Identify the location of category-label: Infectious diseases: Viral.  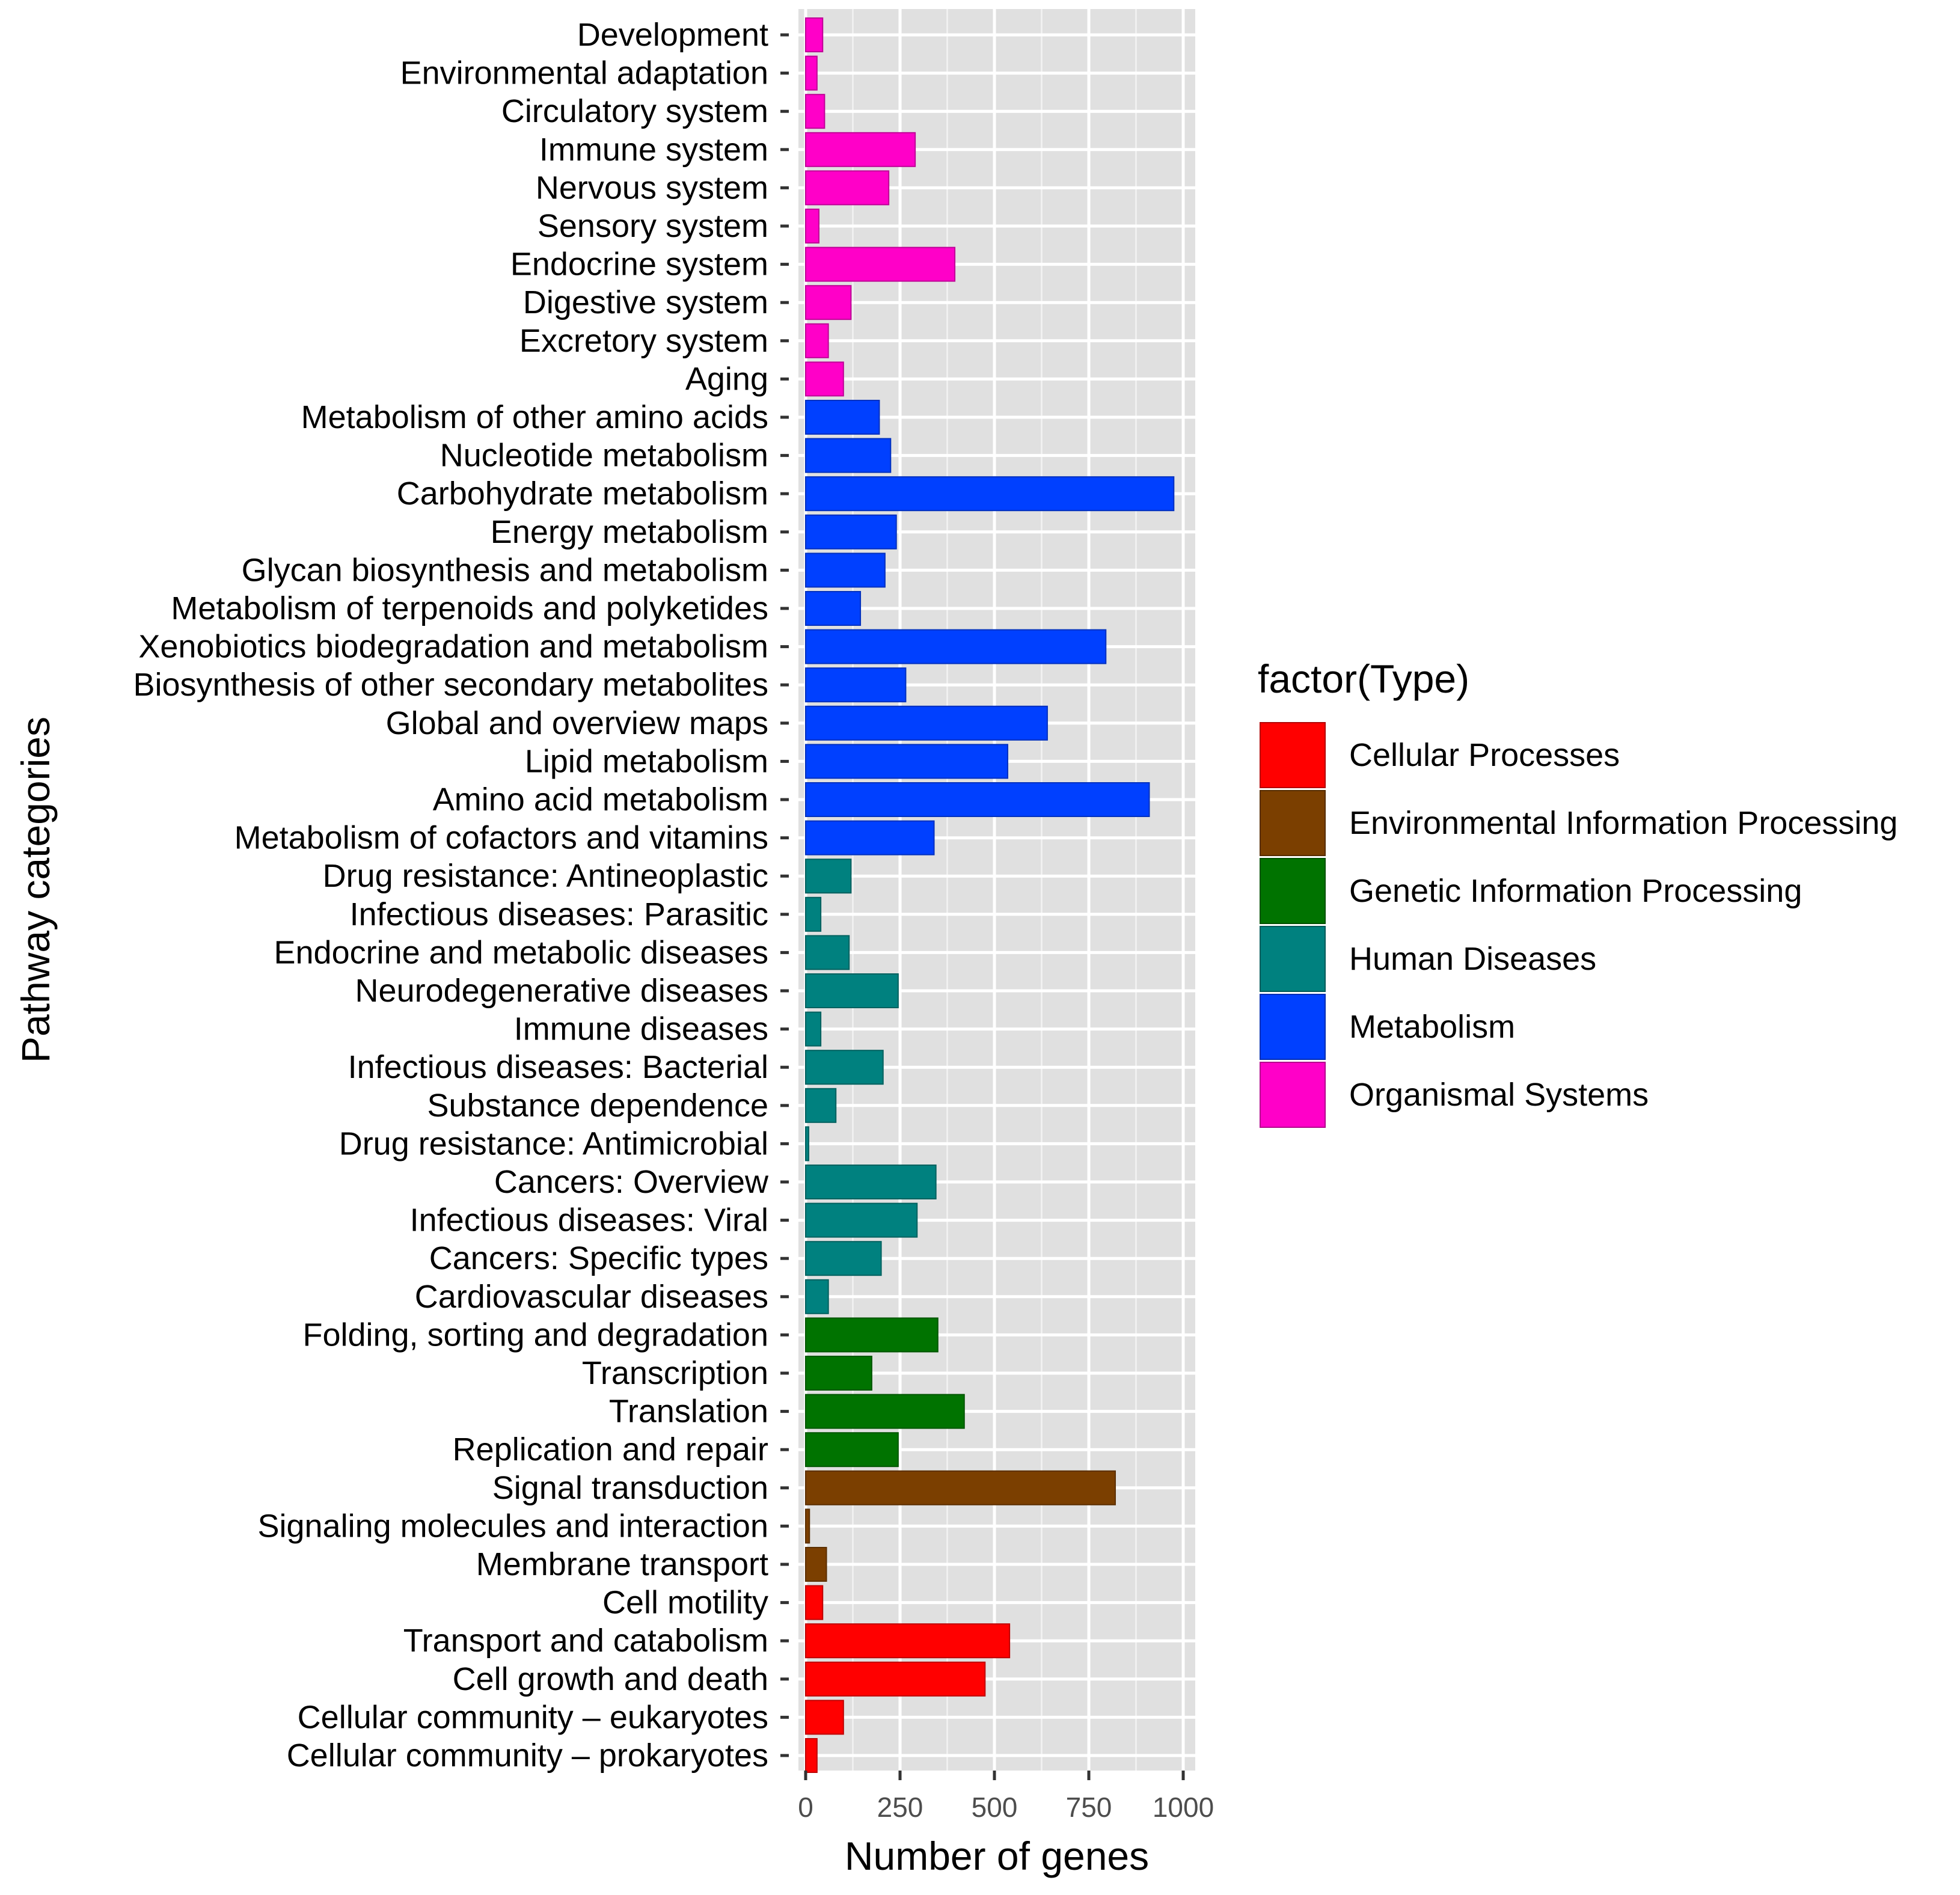
(589, 1220).